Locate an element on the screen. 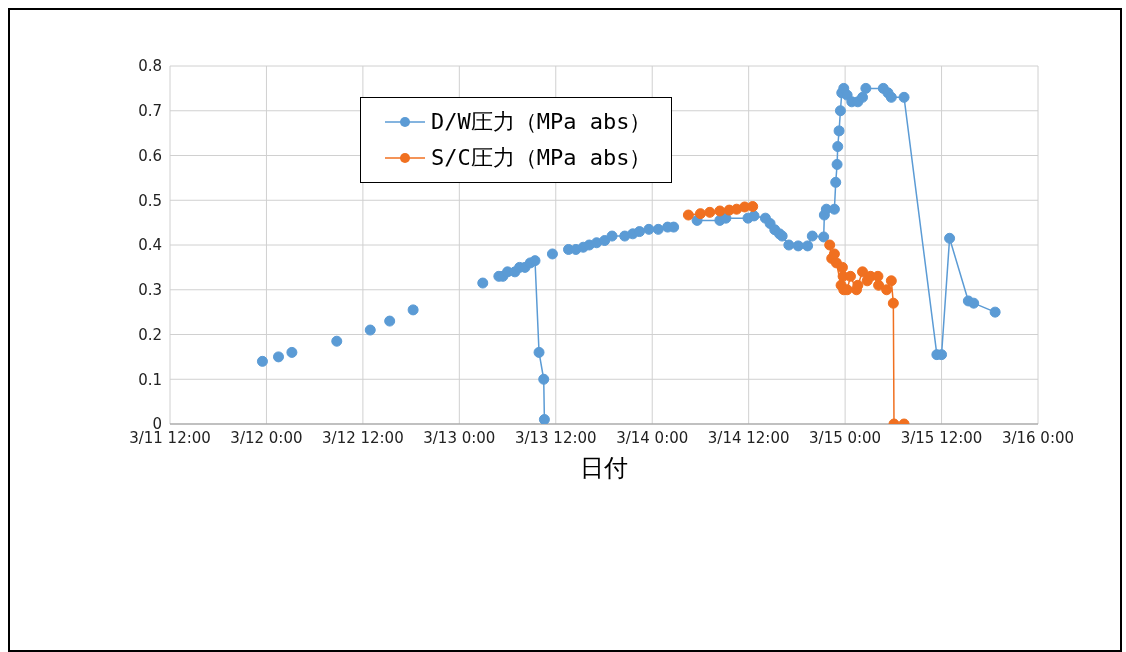 Image resolution: width=1126 pixels, height=652 pixels. x-tick-label: 3/14 12:00 is located at coordinates (748, 437).